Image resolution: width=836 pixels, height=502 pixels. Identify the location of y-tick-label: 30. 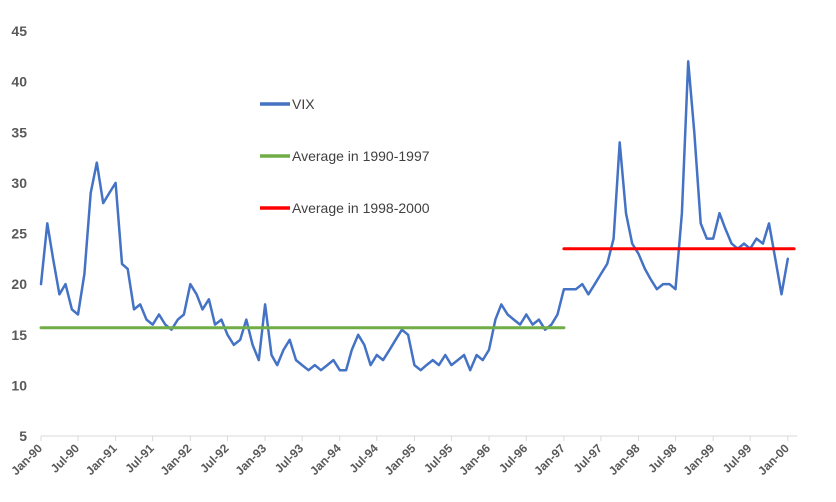
(19, 183).